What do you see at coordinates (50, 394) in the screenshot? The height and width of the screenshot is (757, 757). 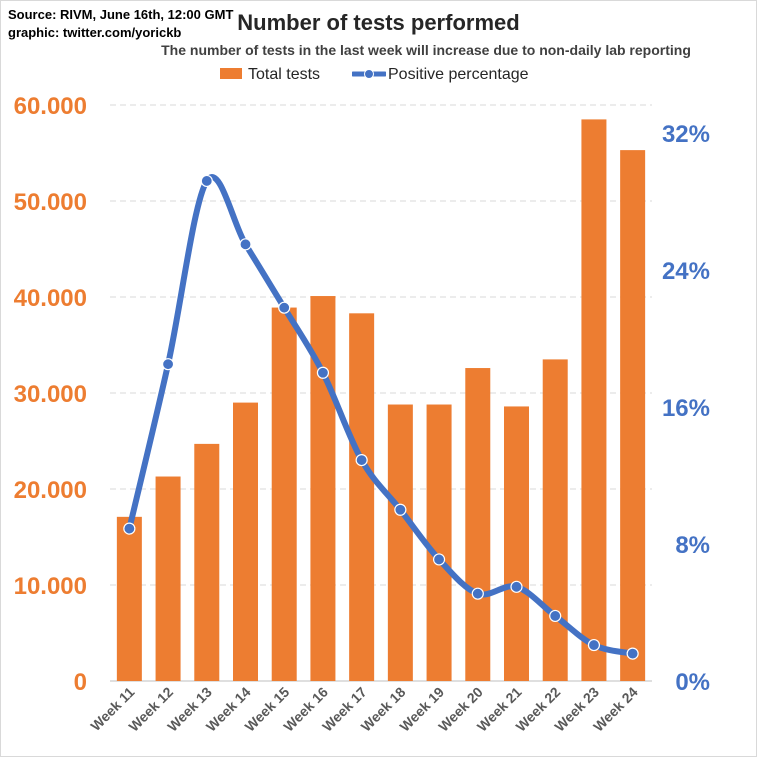 I see `left-axis-tick-label: 30.000` at bounding box center [50, 394].